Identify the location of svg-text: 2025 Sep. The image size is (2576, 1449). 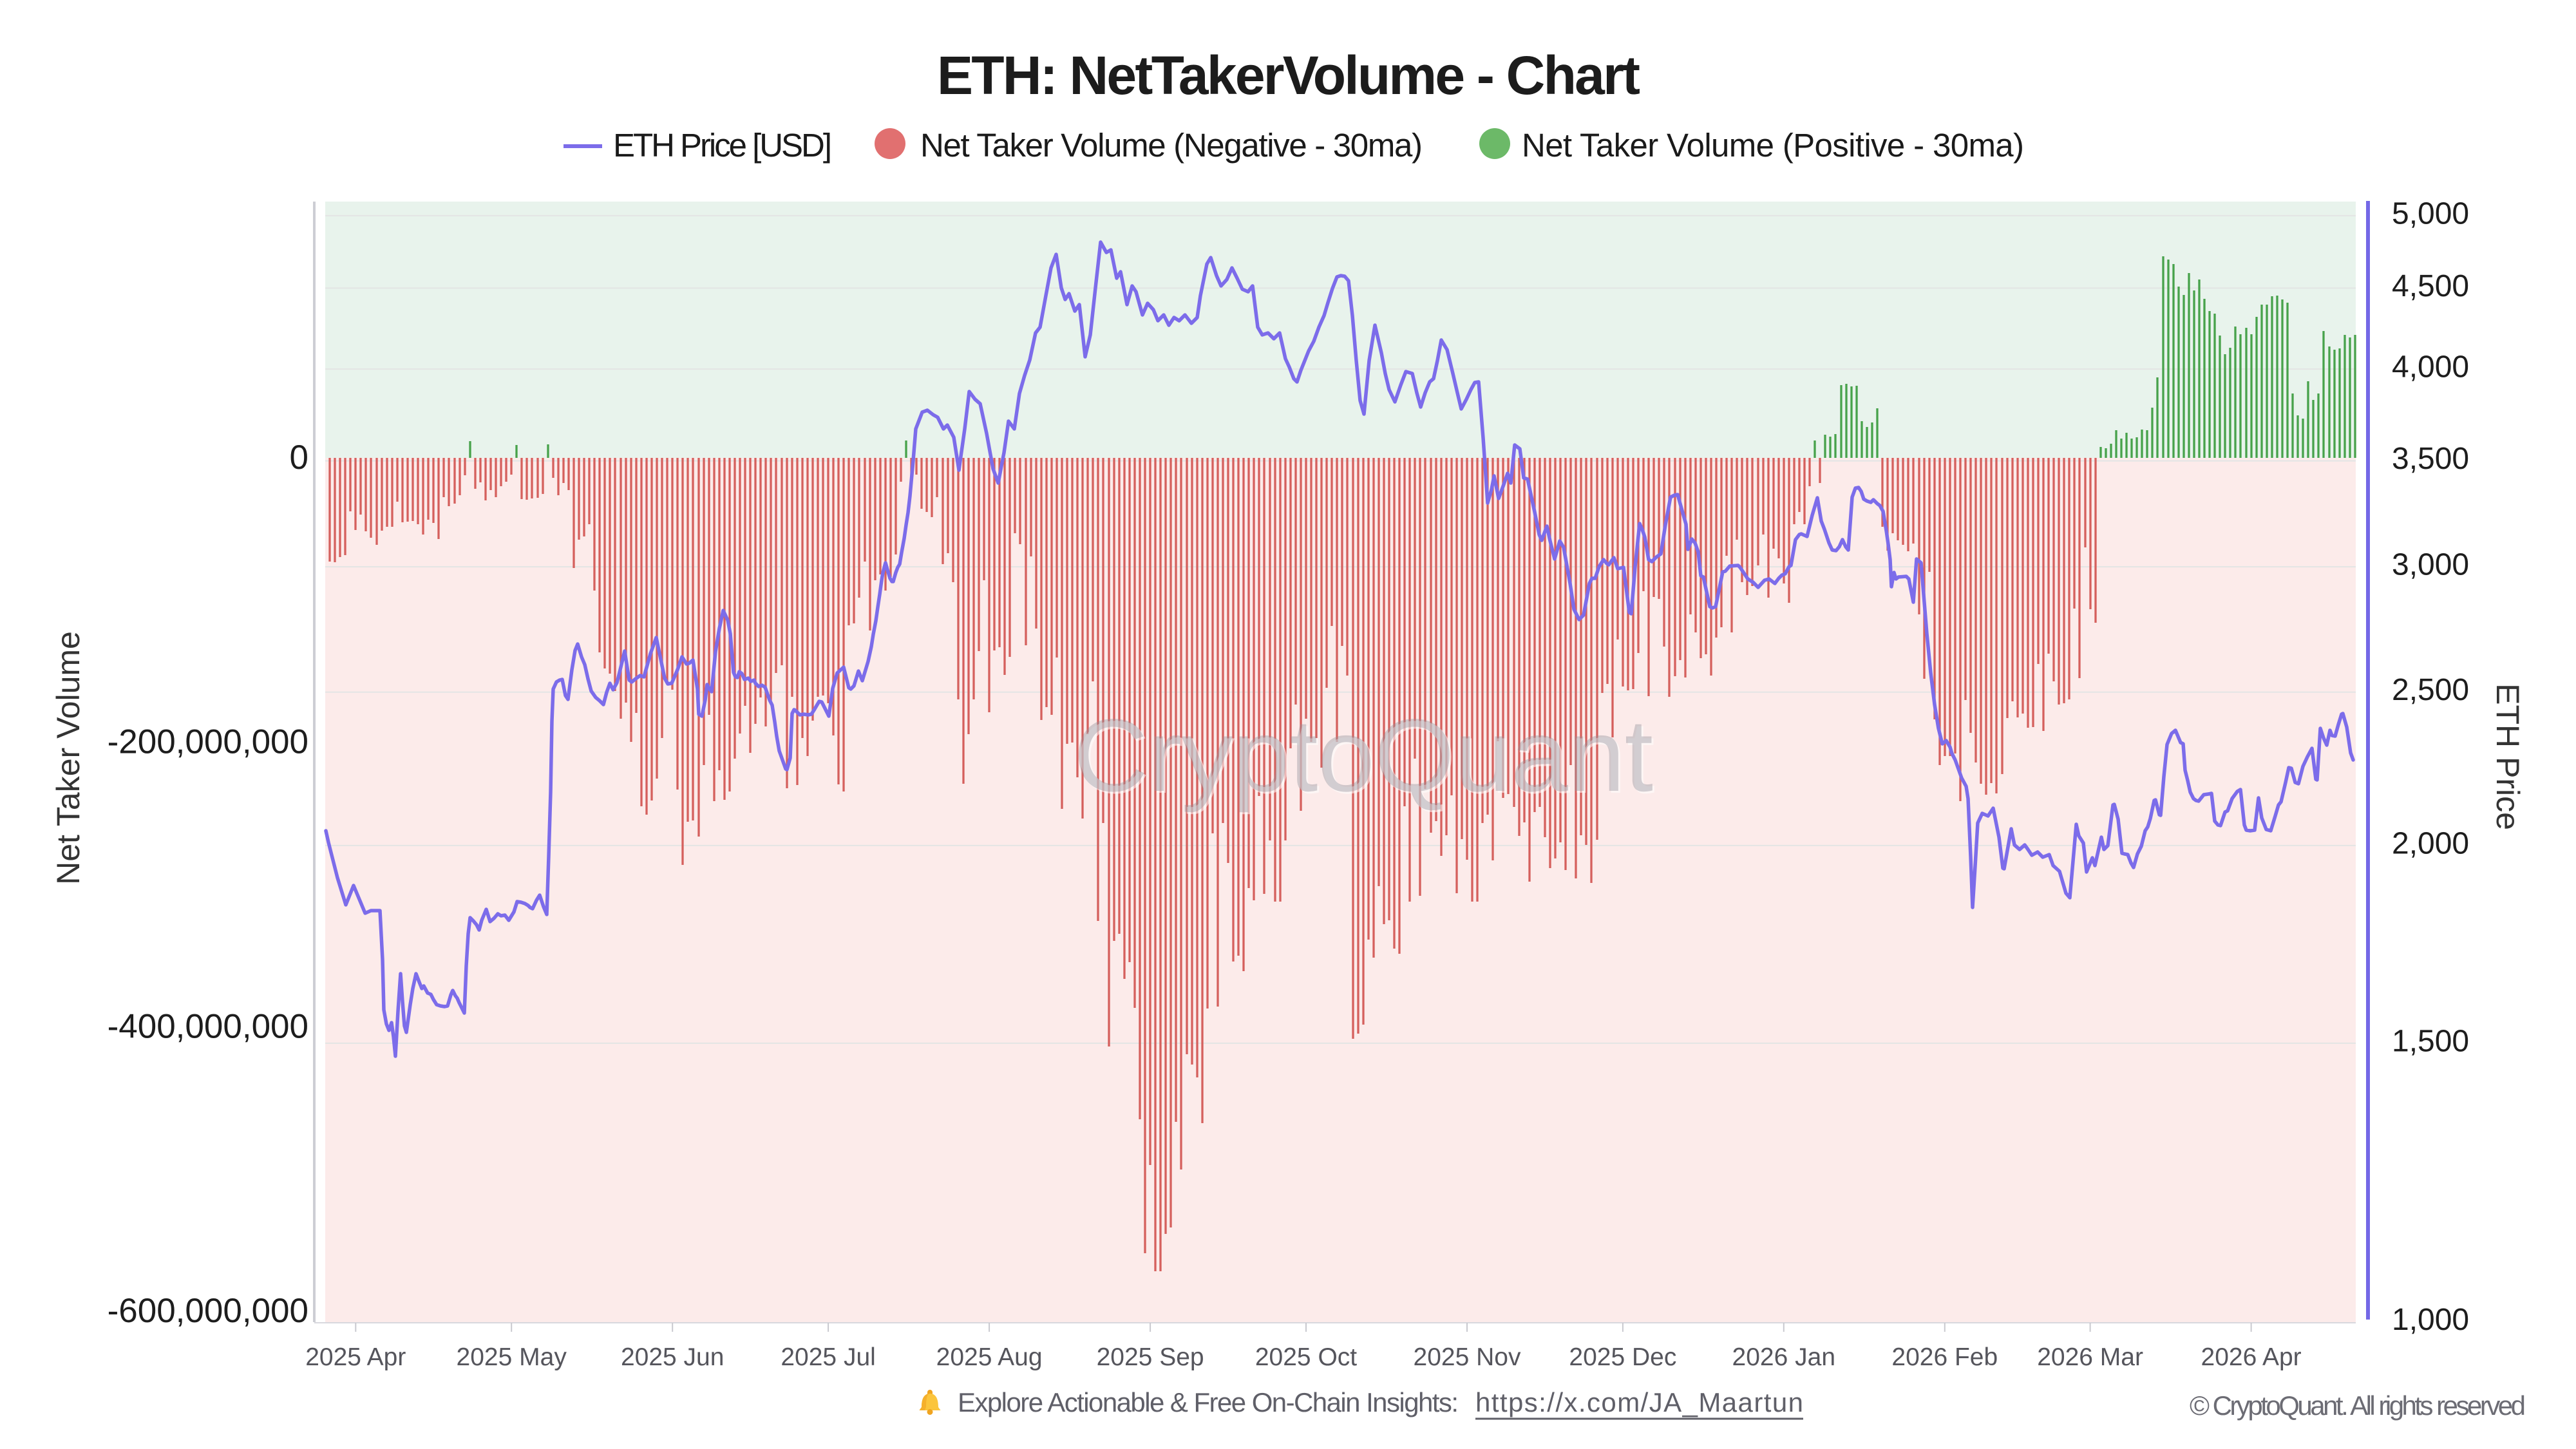
(1150, 1357).